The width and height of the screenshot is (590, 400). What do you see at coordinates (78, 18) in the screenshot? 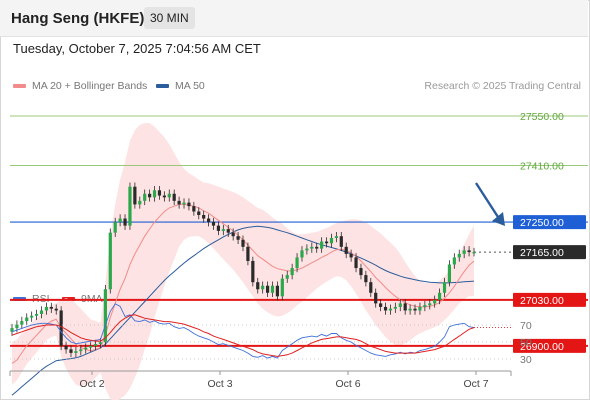
I see `instrument-title: Hang Seng (HKFE)` at bounding box center [78, 18].